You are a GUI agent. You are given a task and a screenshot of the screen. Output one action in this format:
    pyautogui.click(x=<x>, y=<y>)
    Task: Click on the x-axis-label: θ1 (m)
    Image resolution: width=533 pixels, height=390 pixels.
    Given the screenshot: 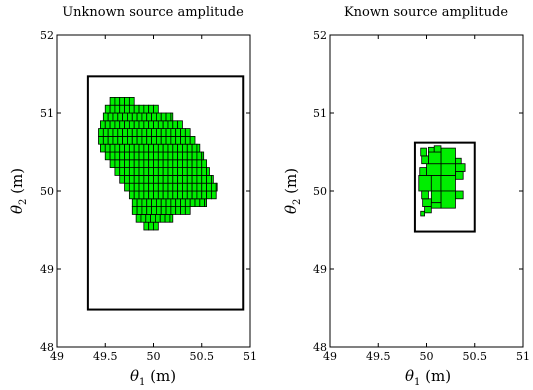 What is the action you would take?
    pyautogui.click(x=153, y=377)
    